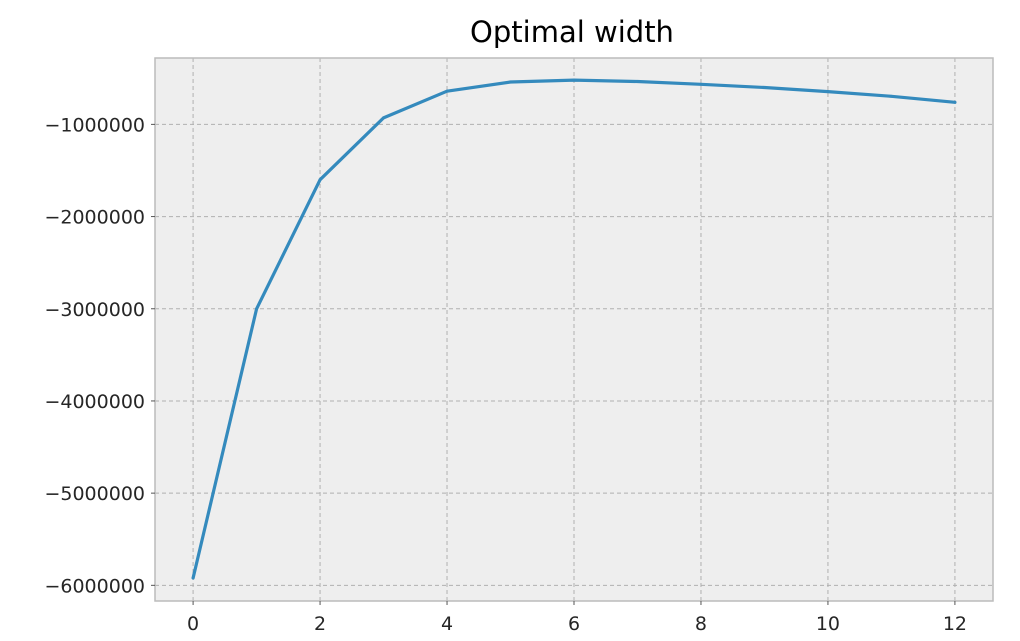  Describe the element at coordinates (320, 624) in the screenshot. I see `x-tick-label: 2` at that location.